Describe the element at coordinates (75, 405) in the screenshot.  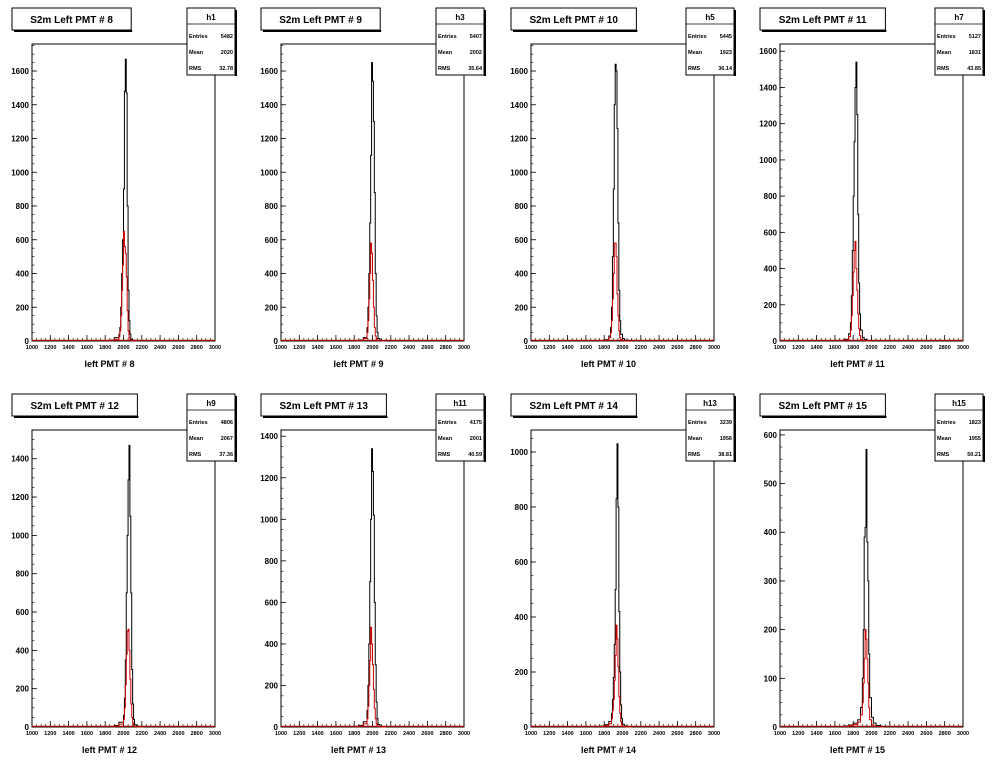
I see `title-box: S2m Left PMT # 12` at that location.